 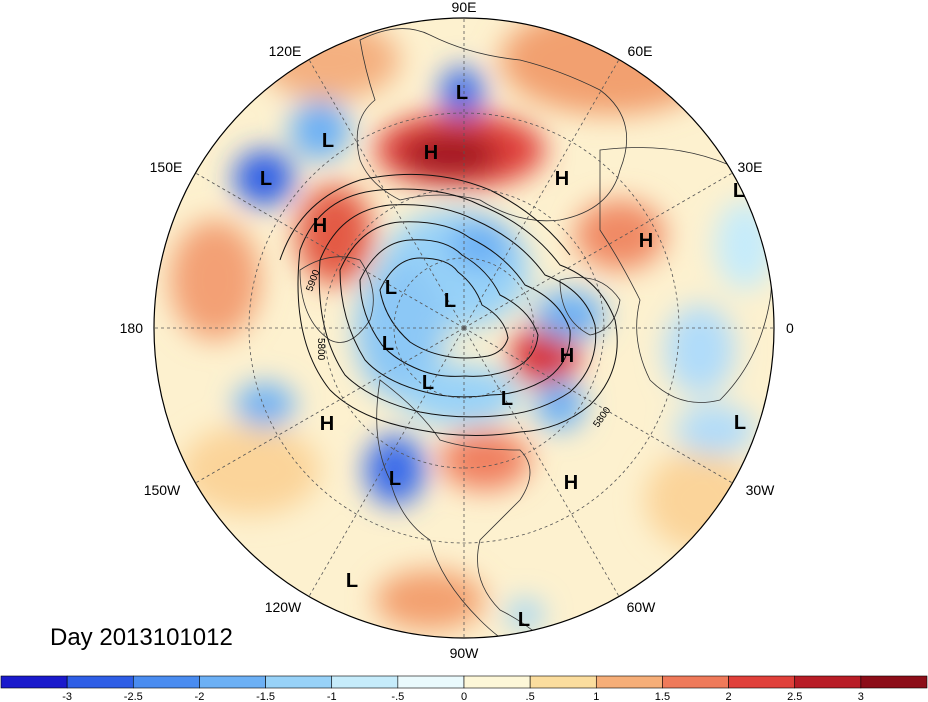 What do you see at coordinates (465, 653) in the screenshot?
I see `longitude-label-90w: 90W` at bounding box center [465, 653].